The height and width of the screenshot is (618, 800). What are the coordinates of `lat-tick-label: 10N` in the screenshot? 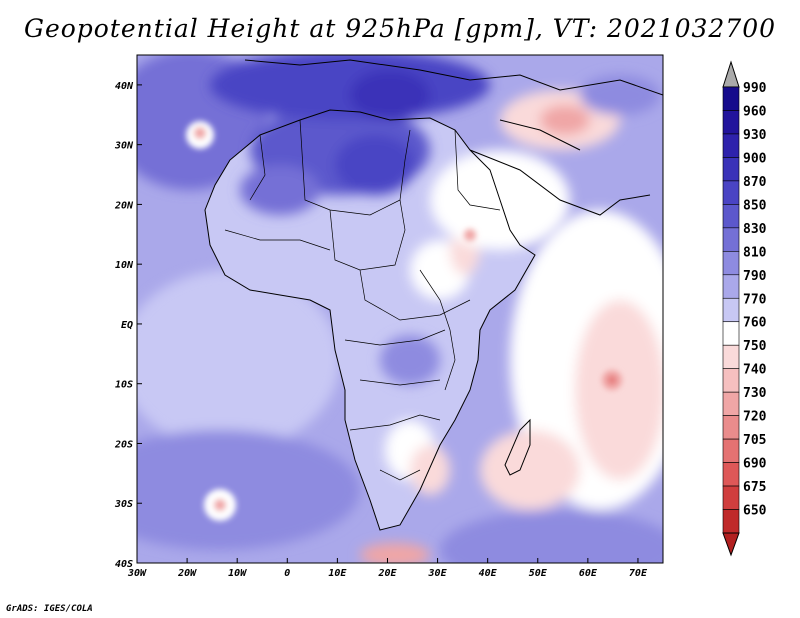 It's located at (124, 265).